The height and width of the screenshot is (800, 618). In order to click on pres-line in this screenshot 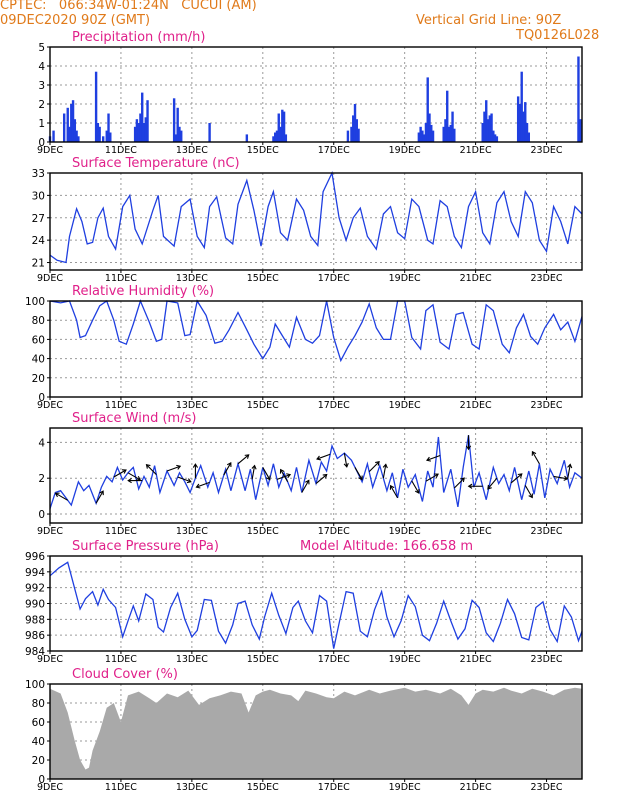, I will do `click(316, 605)`.